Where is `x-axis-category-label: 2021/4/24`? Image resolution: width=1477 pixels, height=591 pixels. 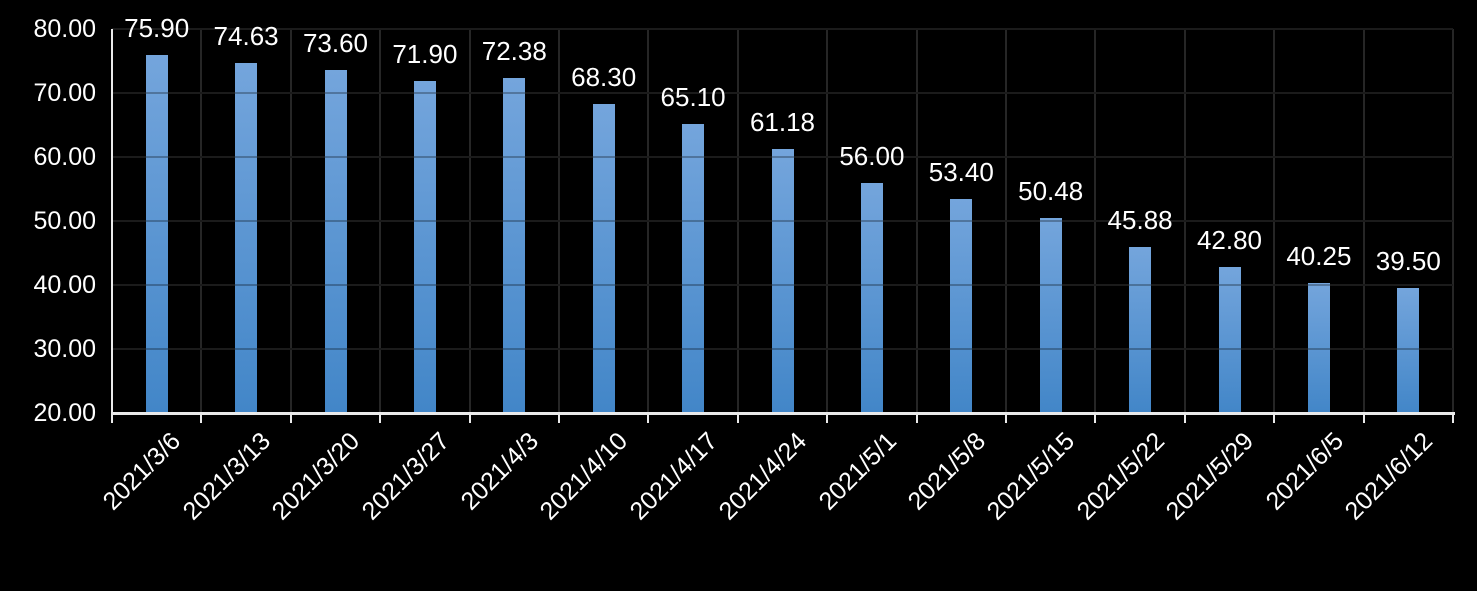
x-axis-category-label: 2021/4/24 is located at coordinates (763, 476).